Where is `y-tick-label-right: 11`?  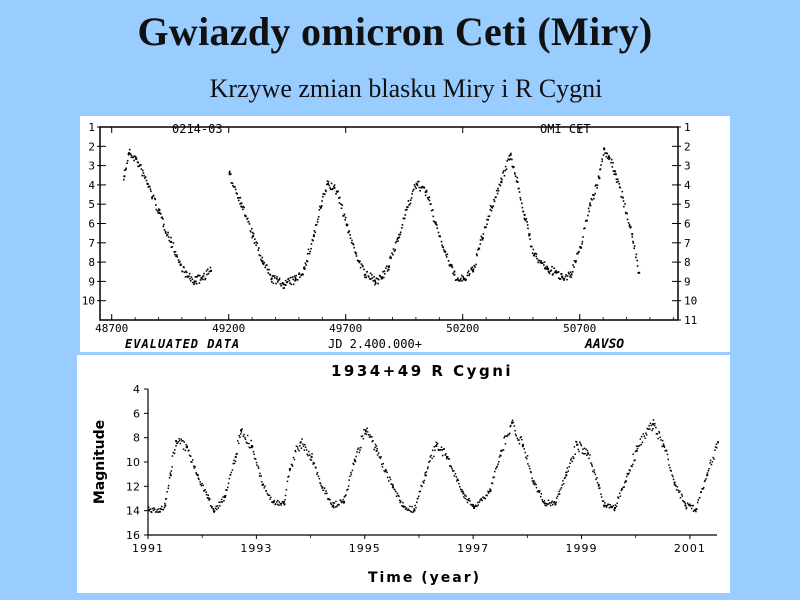
y-tick-label-right: 11 is located at coordinates (690, 320).